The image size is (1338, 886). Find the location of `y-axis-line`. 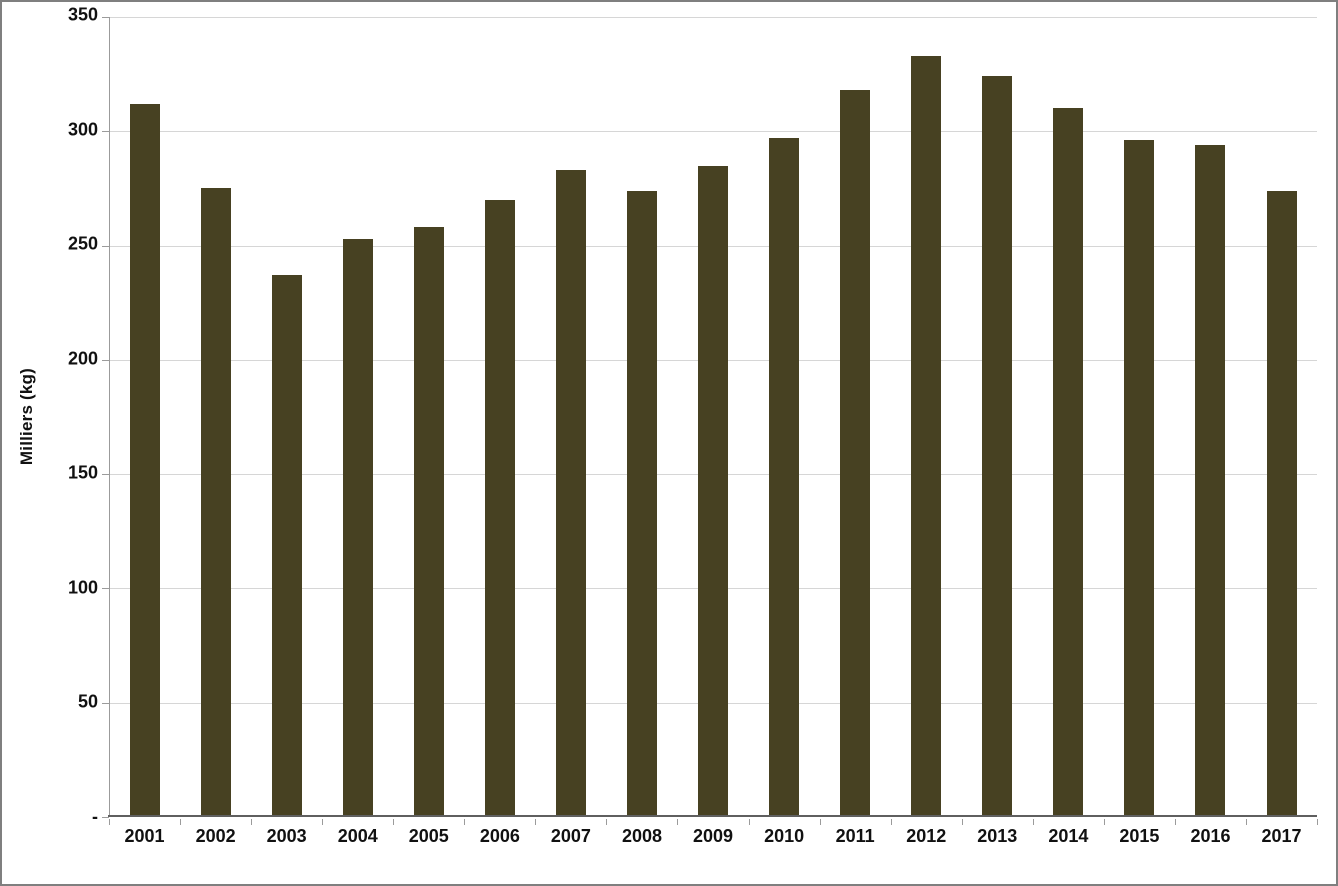

y-axis-line is located at coordinates (109, 417).